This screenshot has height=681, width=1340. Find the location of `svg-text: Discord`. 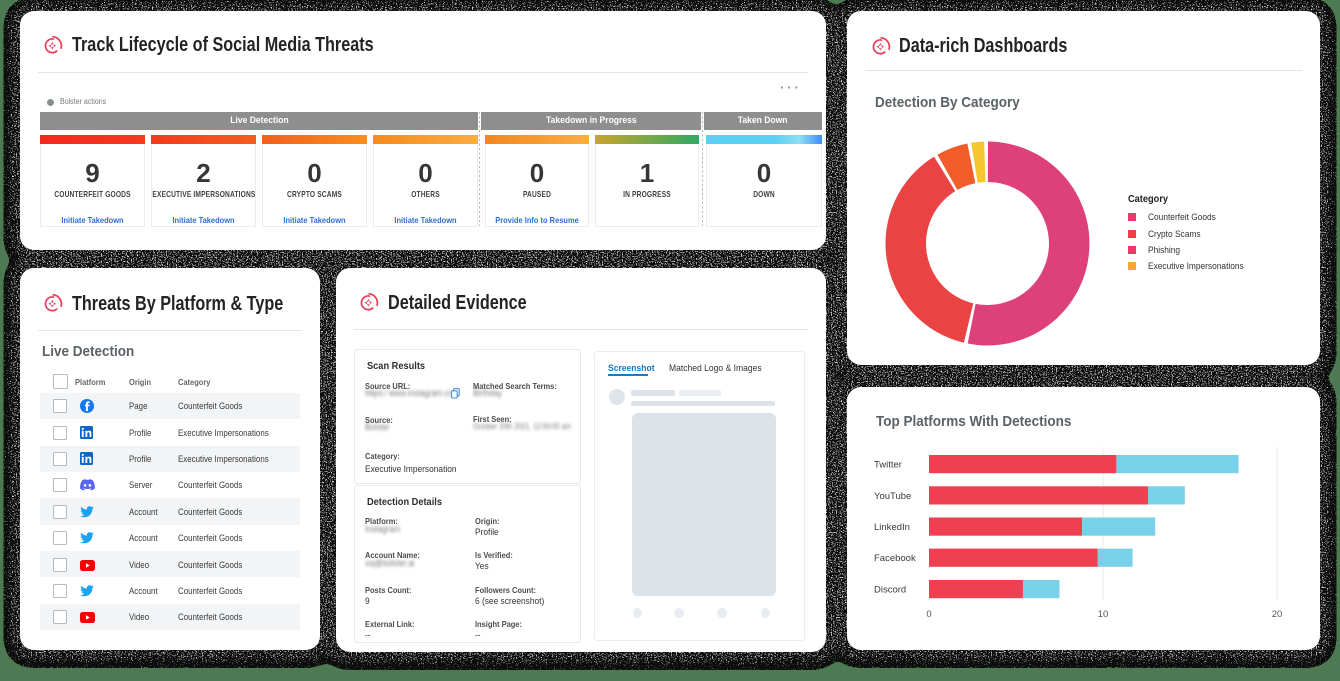

svg-text: Discord is located at coordinates (890, 590).